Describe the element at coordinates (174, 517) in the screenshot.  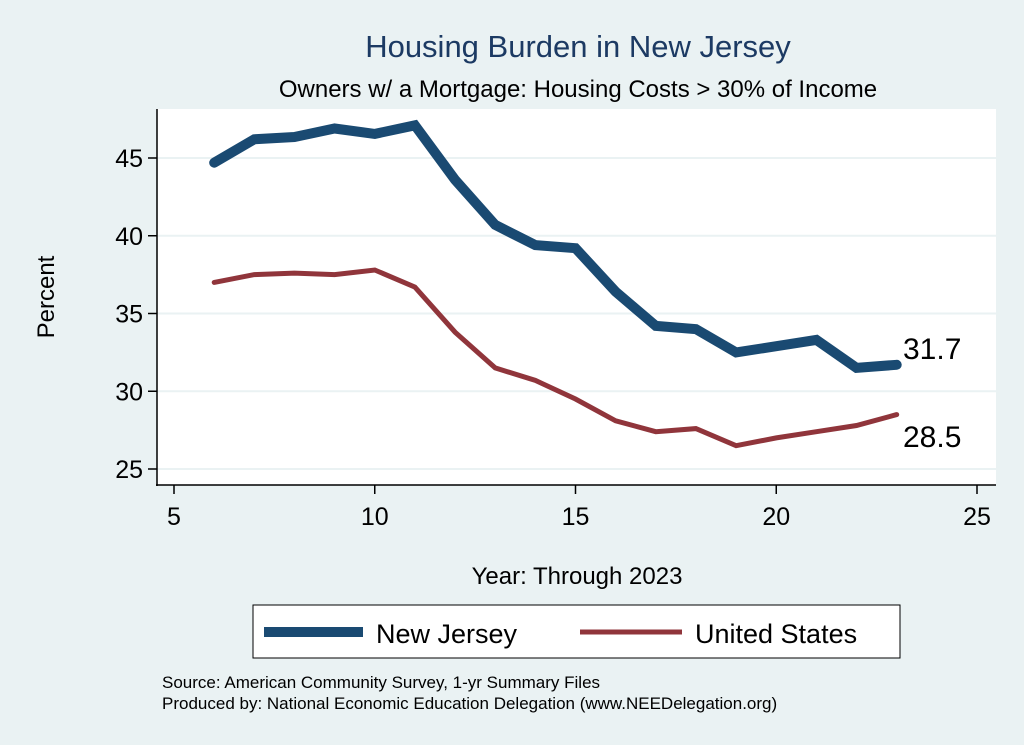
I see `x-tick-label-5: 5` at that location.